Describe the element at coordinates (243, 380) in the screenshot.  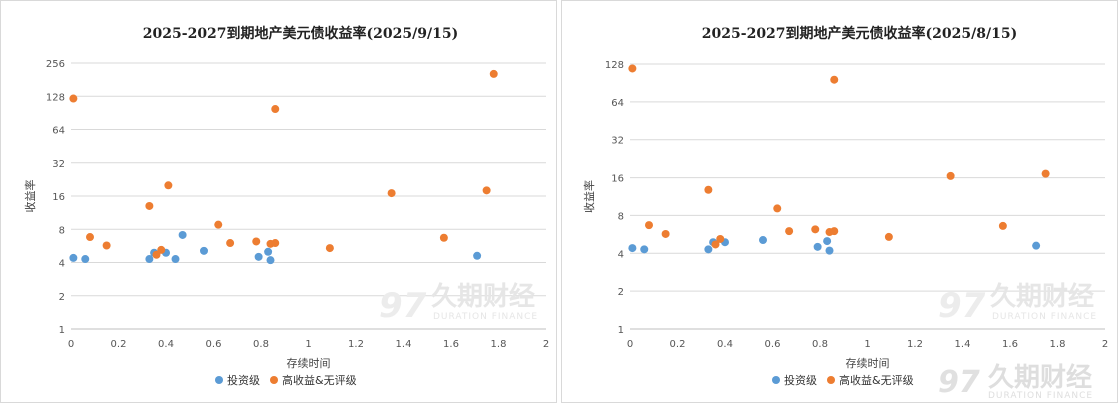
I see `legend-label: 投资级` at that location.